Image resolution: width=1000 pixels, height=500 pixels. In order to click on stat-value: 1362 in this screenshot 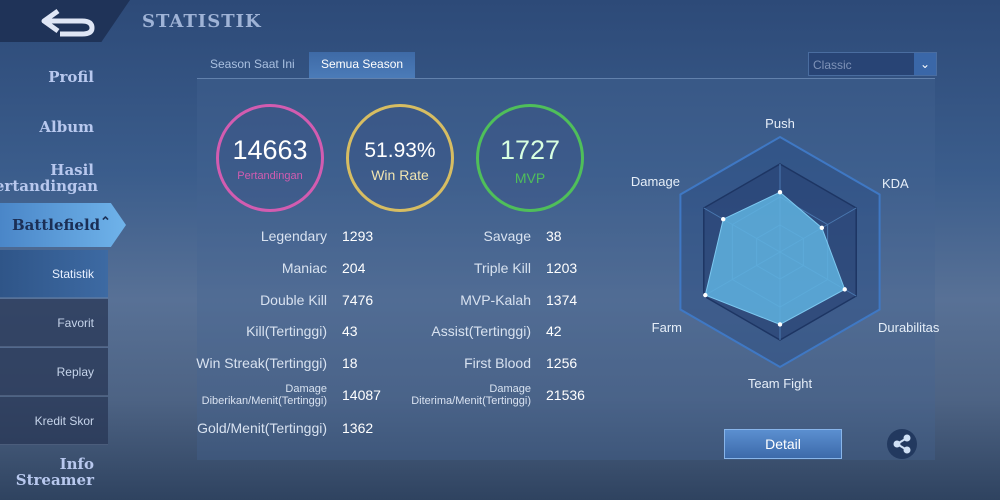, I will do `click(358, 428)`.